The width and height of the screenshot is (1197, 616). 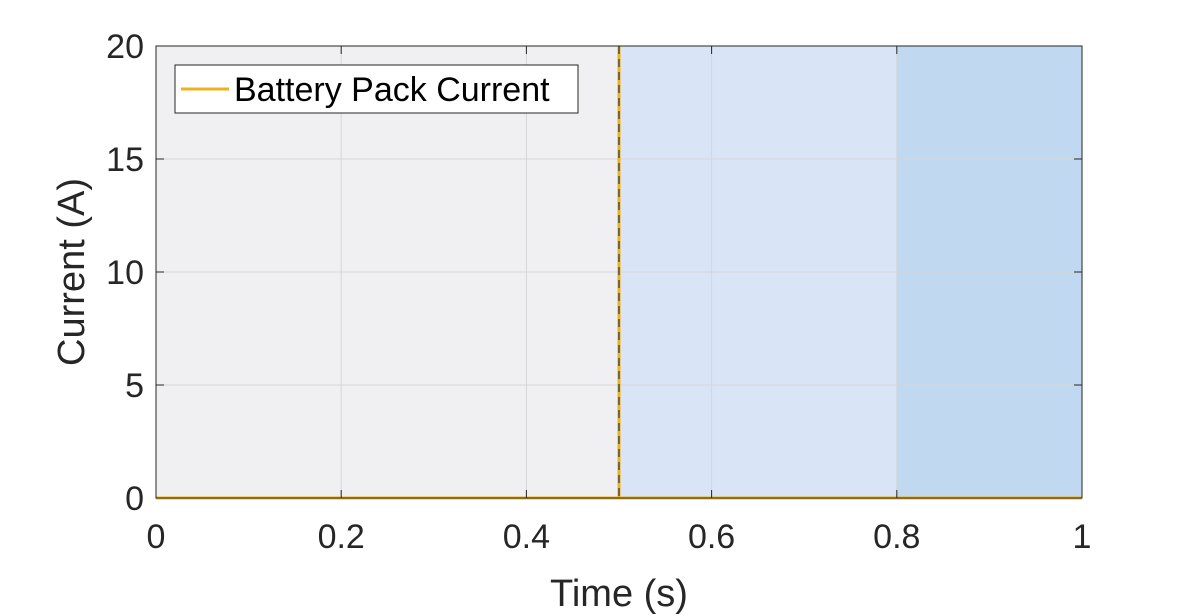 I want to click on y-tick-label: 10, so click(x=125, y=273).